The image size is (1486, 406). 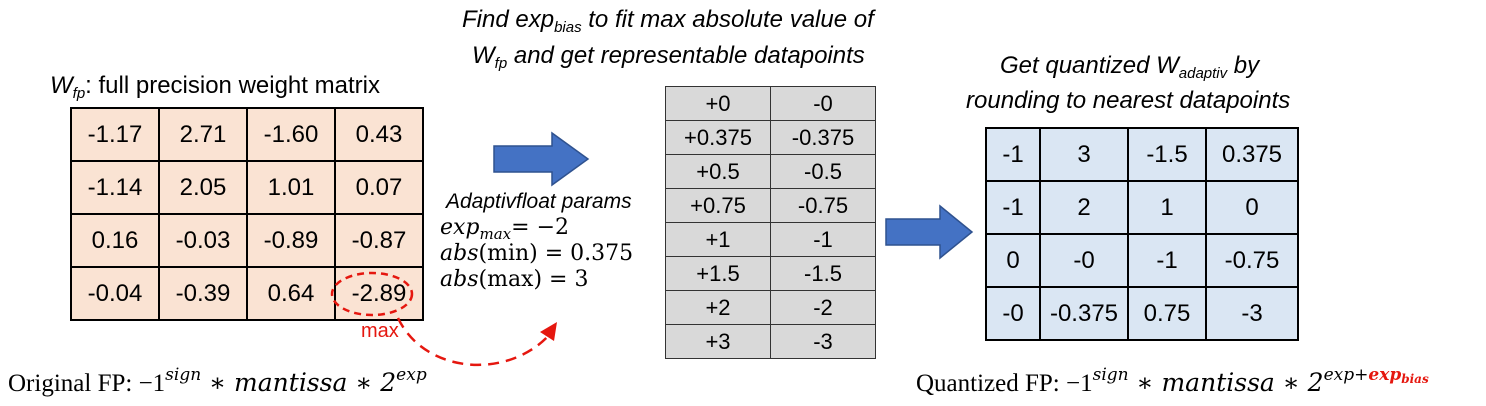 I want to click on matrix-row: -1 3 -1.5 0.375, so click(x=1142, y=154).